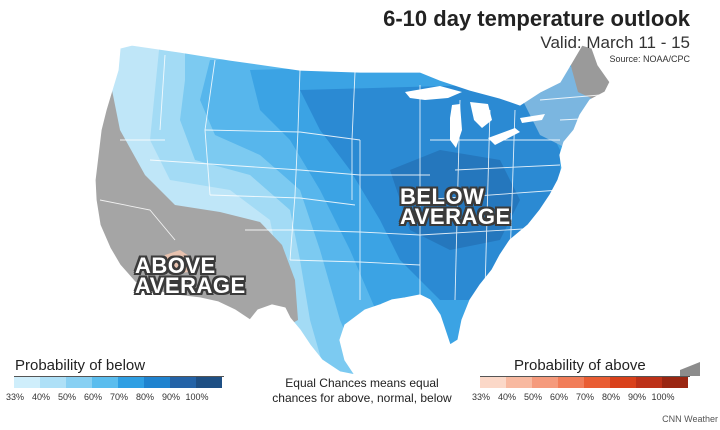  What do you see at coordinates (506, 397) in the screenshot?
I see `legend-above-tick: 40%` at bounding box center [506, 397].